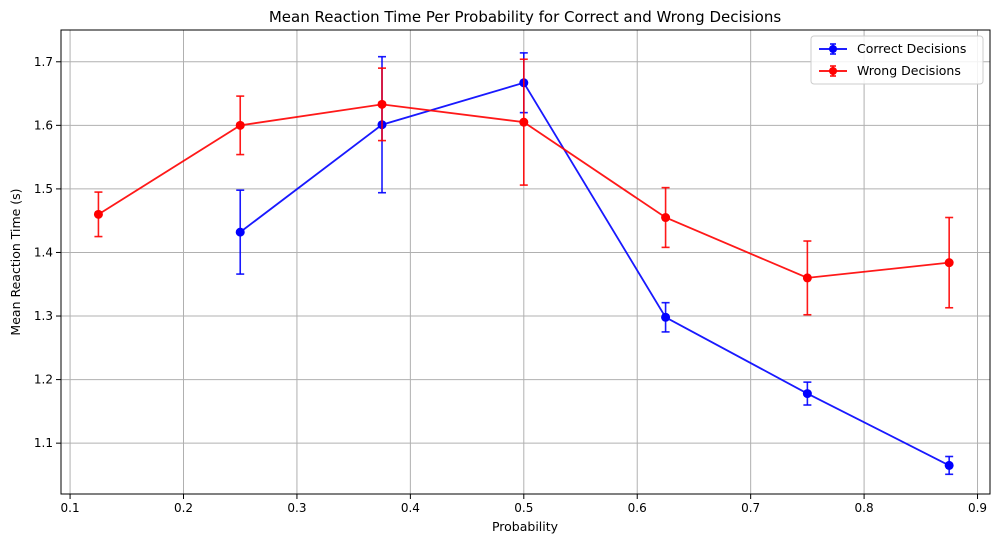 The width and height of the screenshot is (1000, 544). What do you see at coordinates (43, 125) in the screenshot?
I see `y-tick-label: 1.6` at bounding box center [43, 125].